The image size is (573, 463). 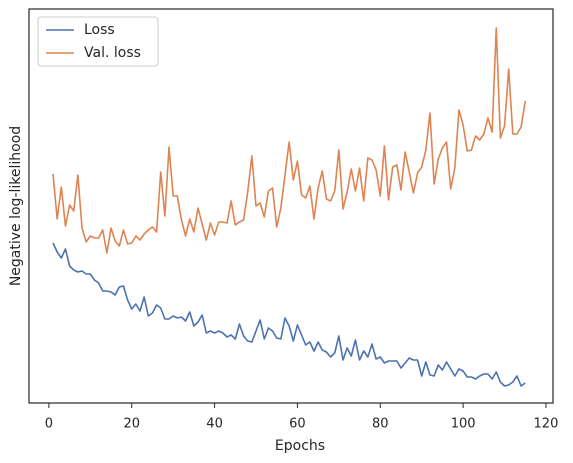 I want to click on x-tick-label: 100, so click(x=463, y=424).